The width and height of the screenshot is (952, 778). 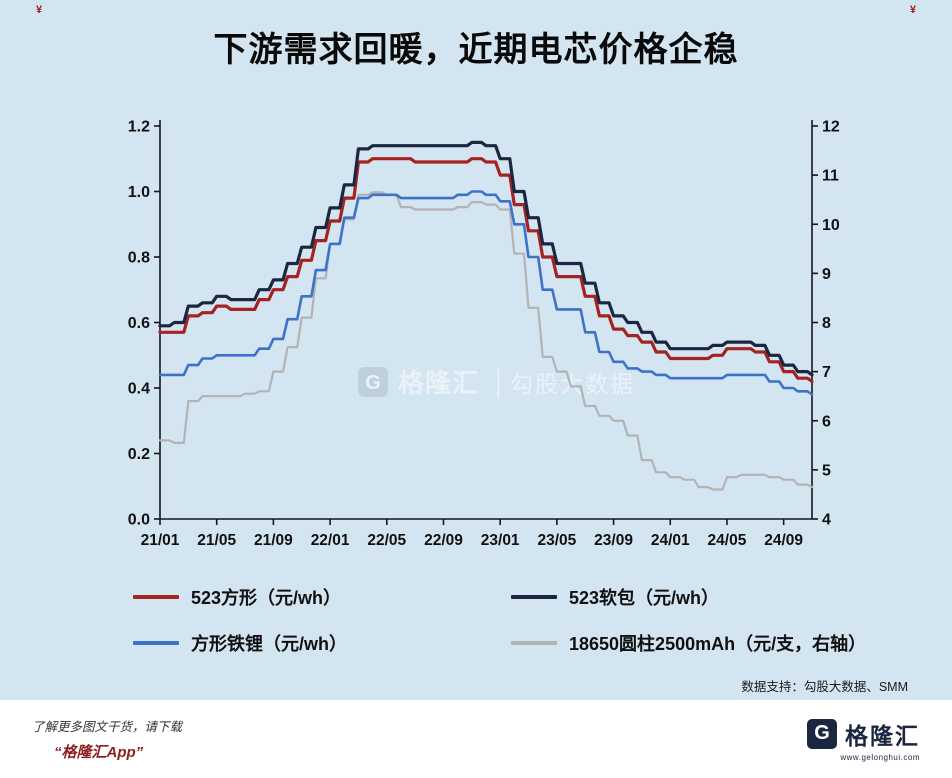 I want to click on legend-item-18650: 18650圆柱2500mAh（元/支，右轴）, so click(x=688, y=643).